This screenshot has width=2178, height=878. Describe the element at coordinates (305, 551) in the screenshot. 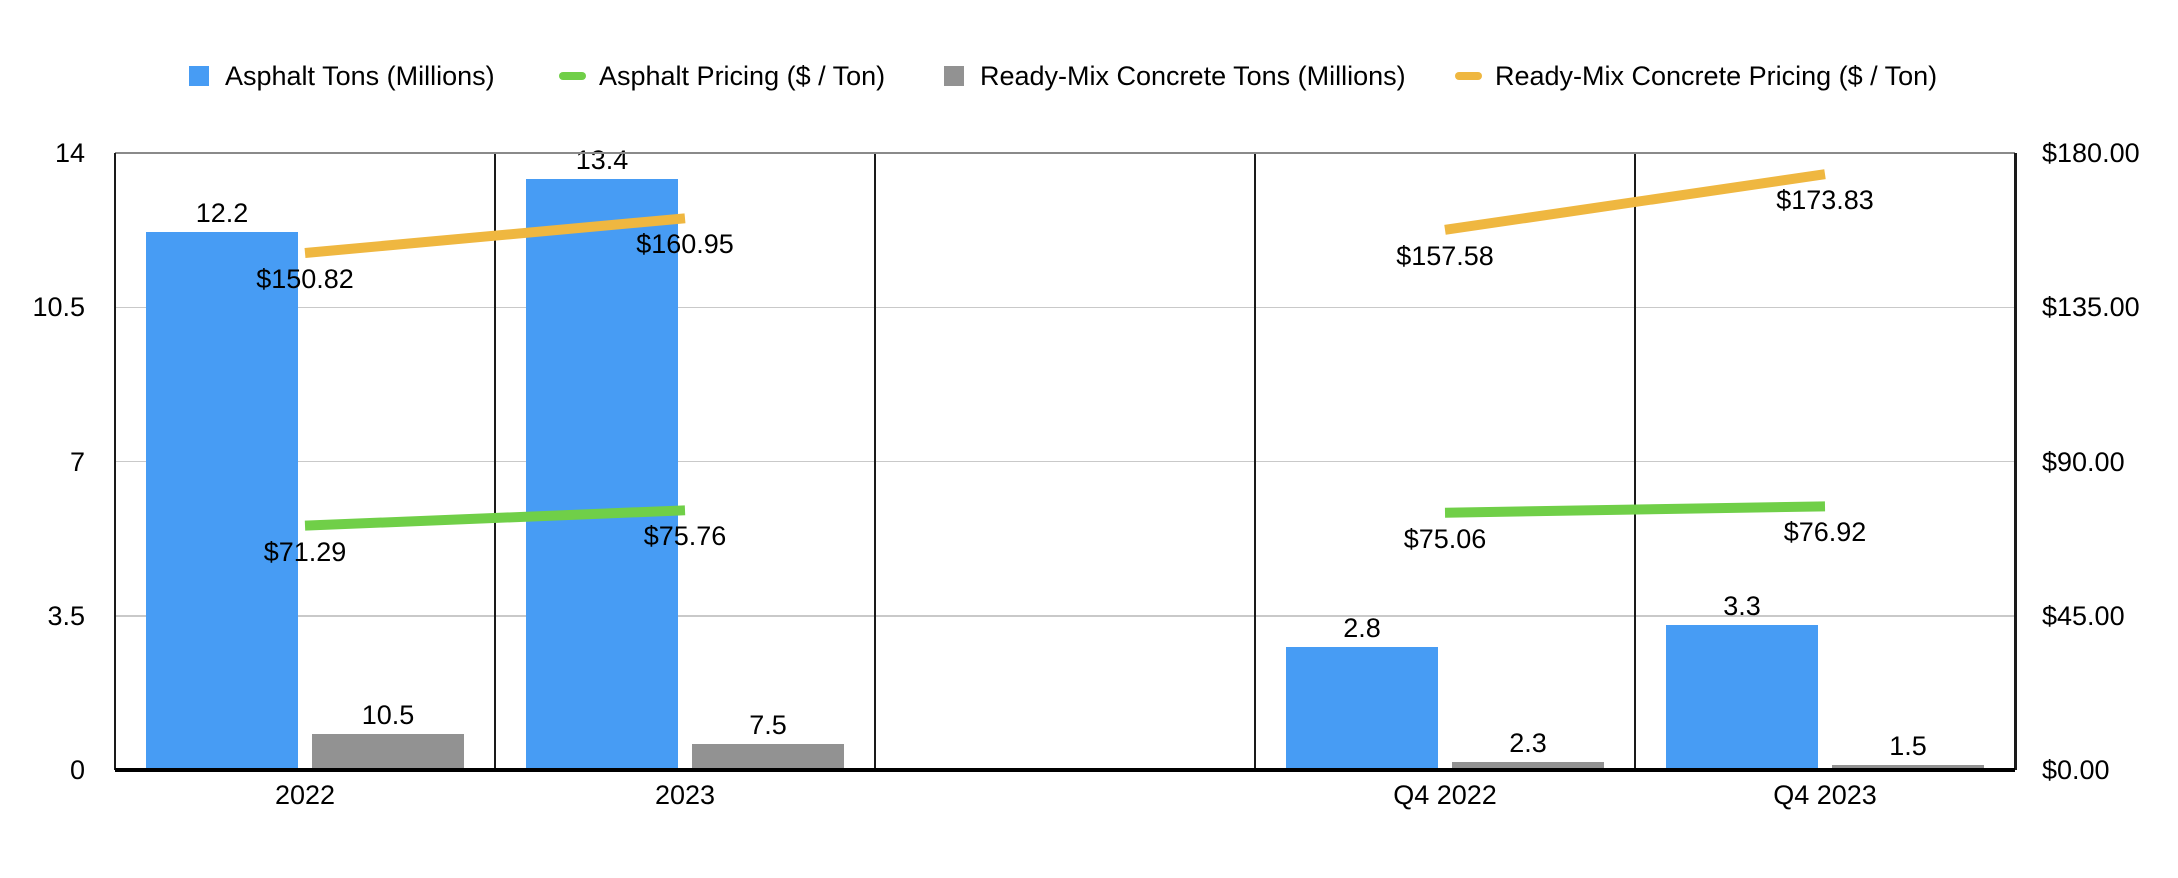

I see `line-value-label: $71.29` at that location.